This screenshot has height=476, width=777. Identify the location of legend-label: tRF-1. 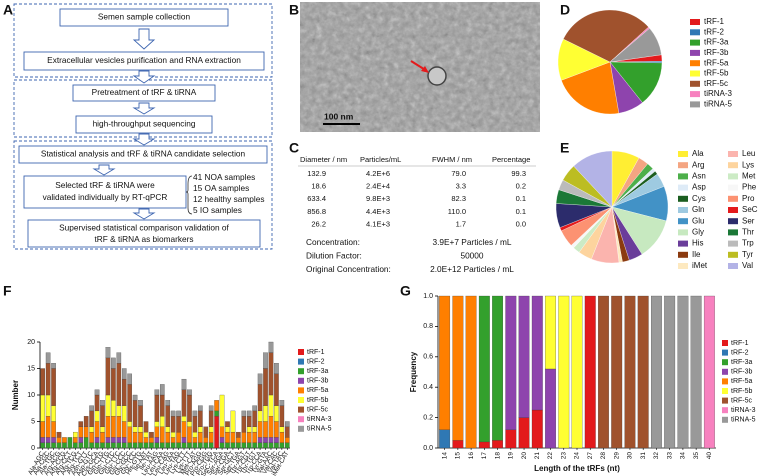
(740, 343).